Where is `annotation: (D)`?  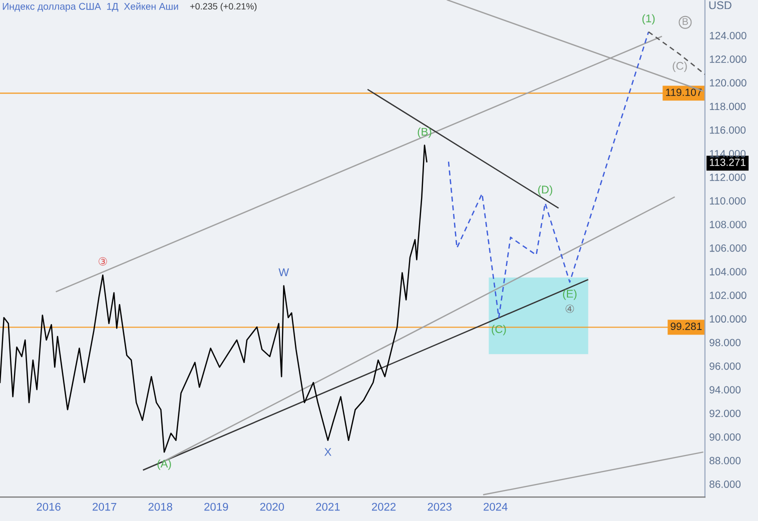
annotation: (D) is located at coordinates (545, 190).